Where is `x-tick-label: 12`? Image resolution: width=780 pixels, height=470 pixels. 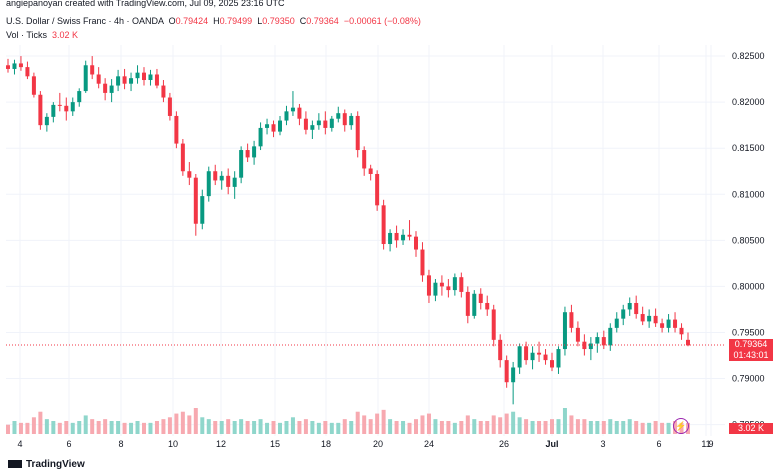 x-tick-label: 12 is located at coordinates (221, 444).